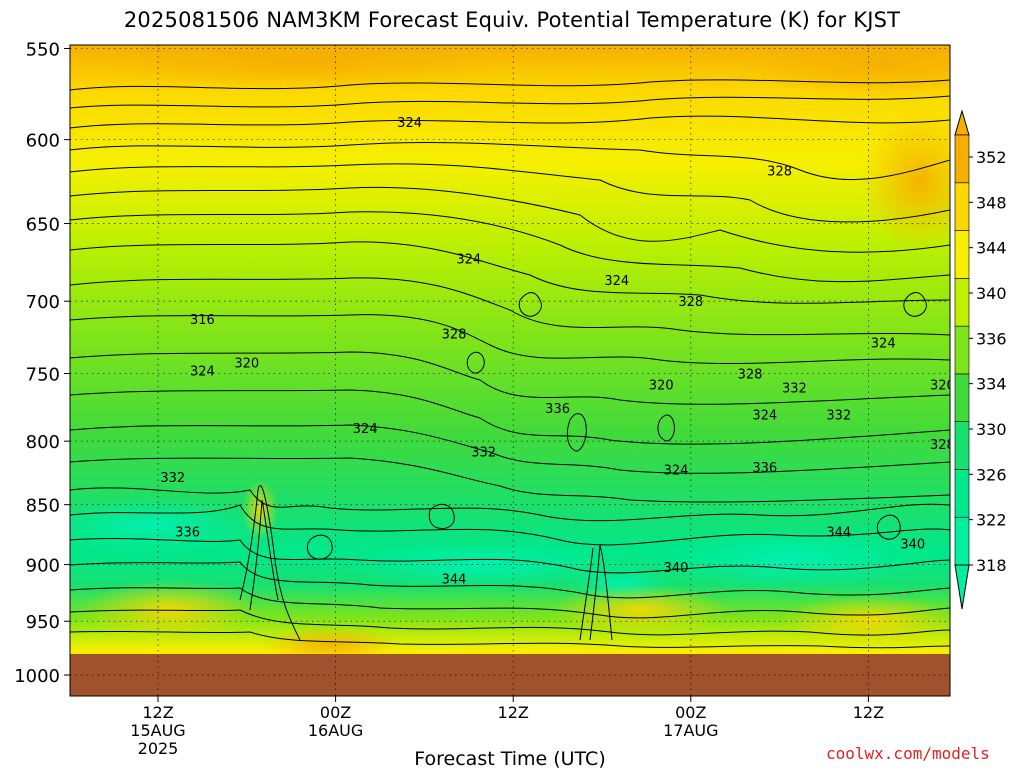  Describe the element at coordinates (43, 622) in the screenshot. I see `y-tick-label: 950` at that location.